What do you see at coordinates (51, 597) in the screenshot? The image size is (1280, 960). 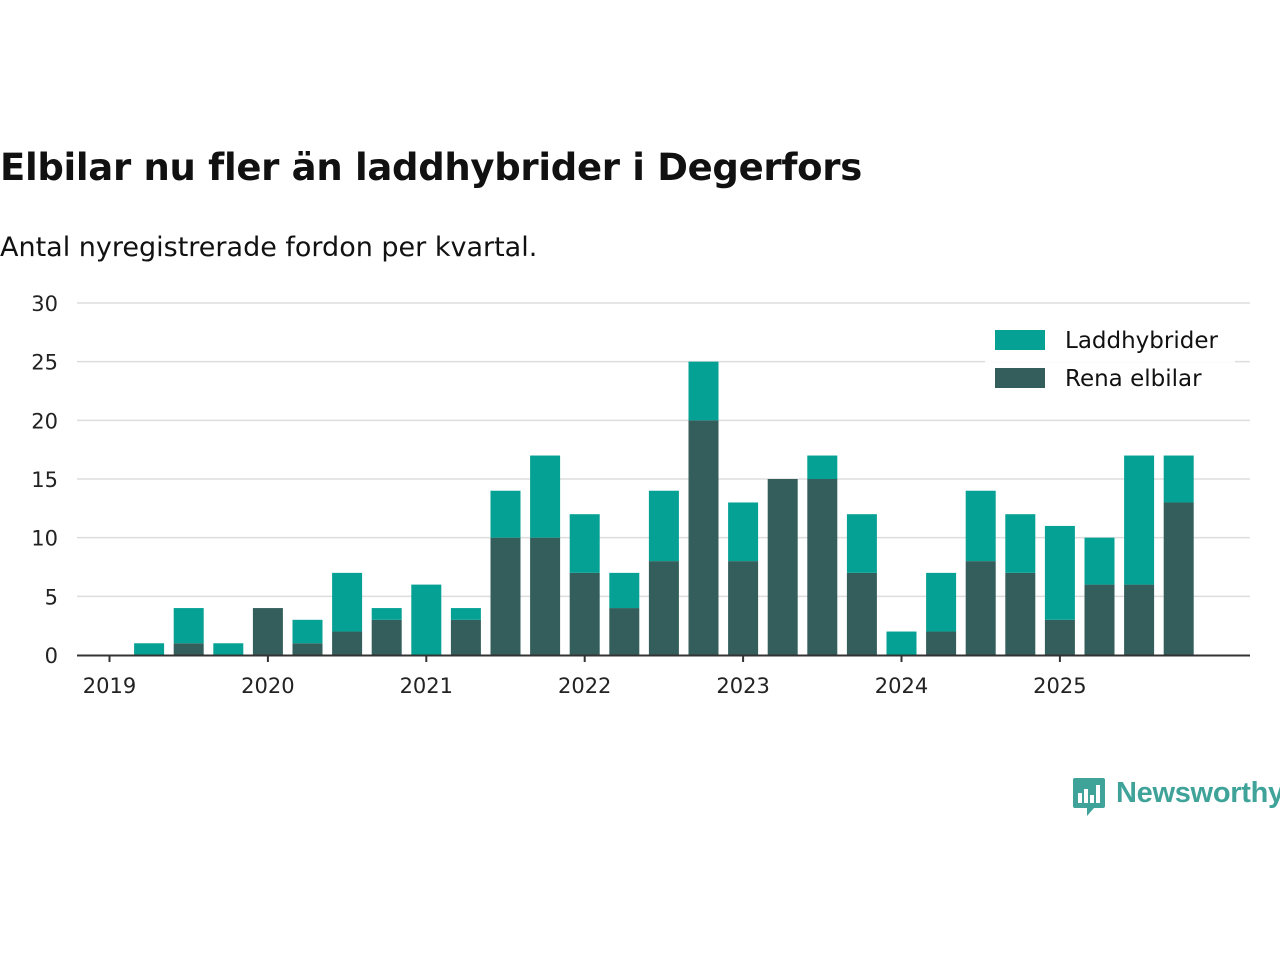 I see `y-tick-label: 5` at bounding box center [51, 597].